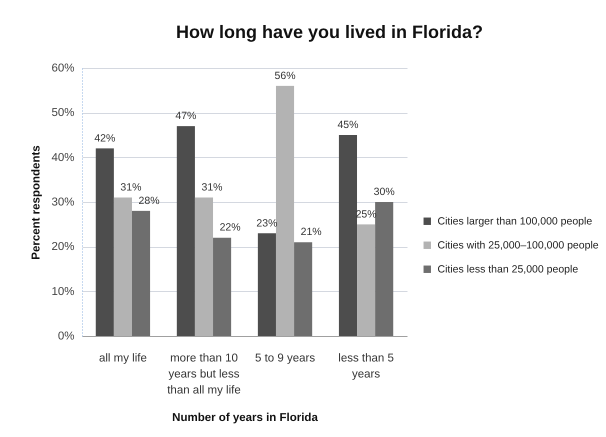  Describe the element at coordinates (62, 202) in the screenshot. I see `y-tick-label: 30%` at that location.